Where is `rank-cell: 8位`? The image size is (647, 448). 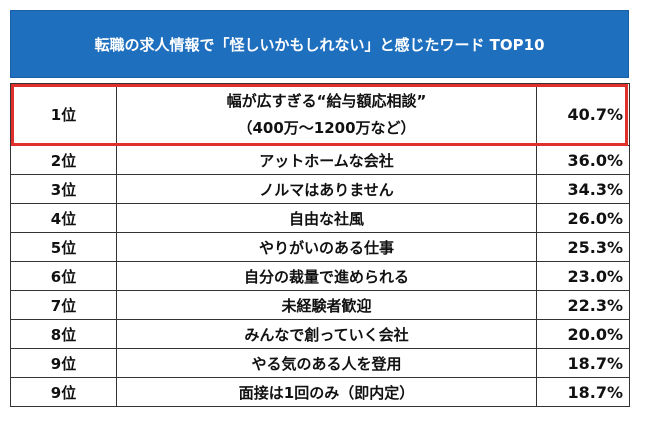
rank-cell: 8位 is located at coordinates (63, 334).